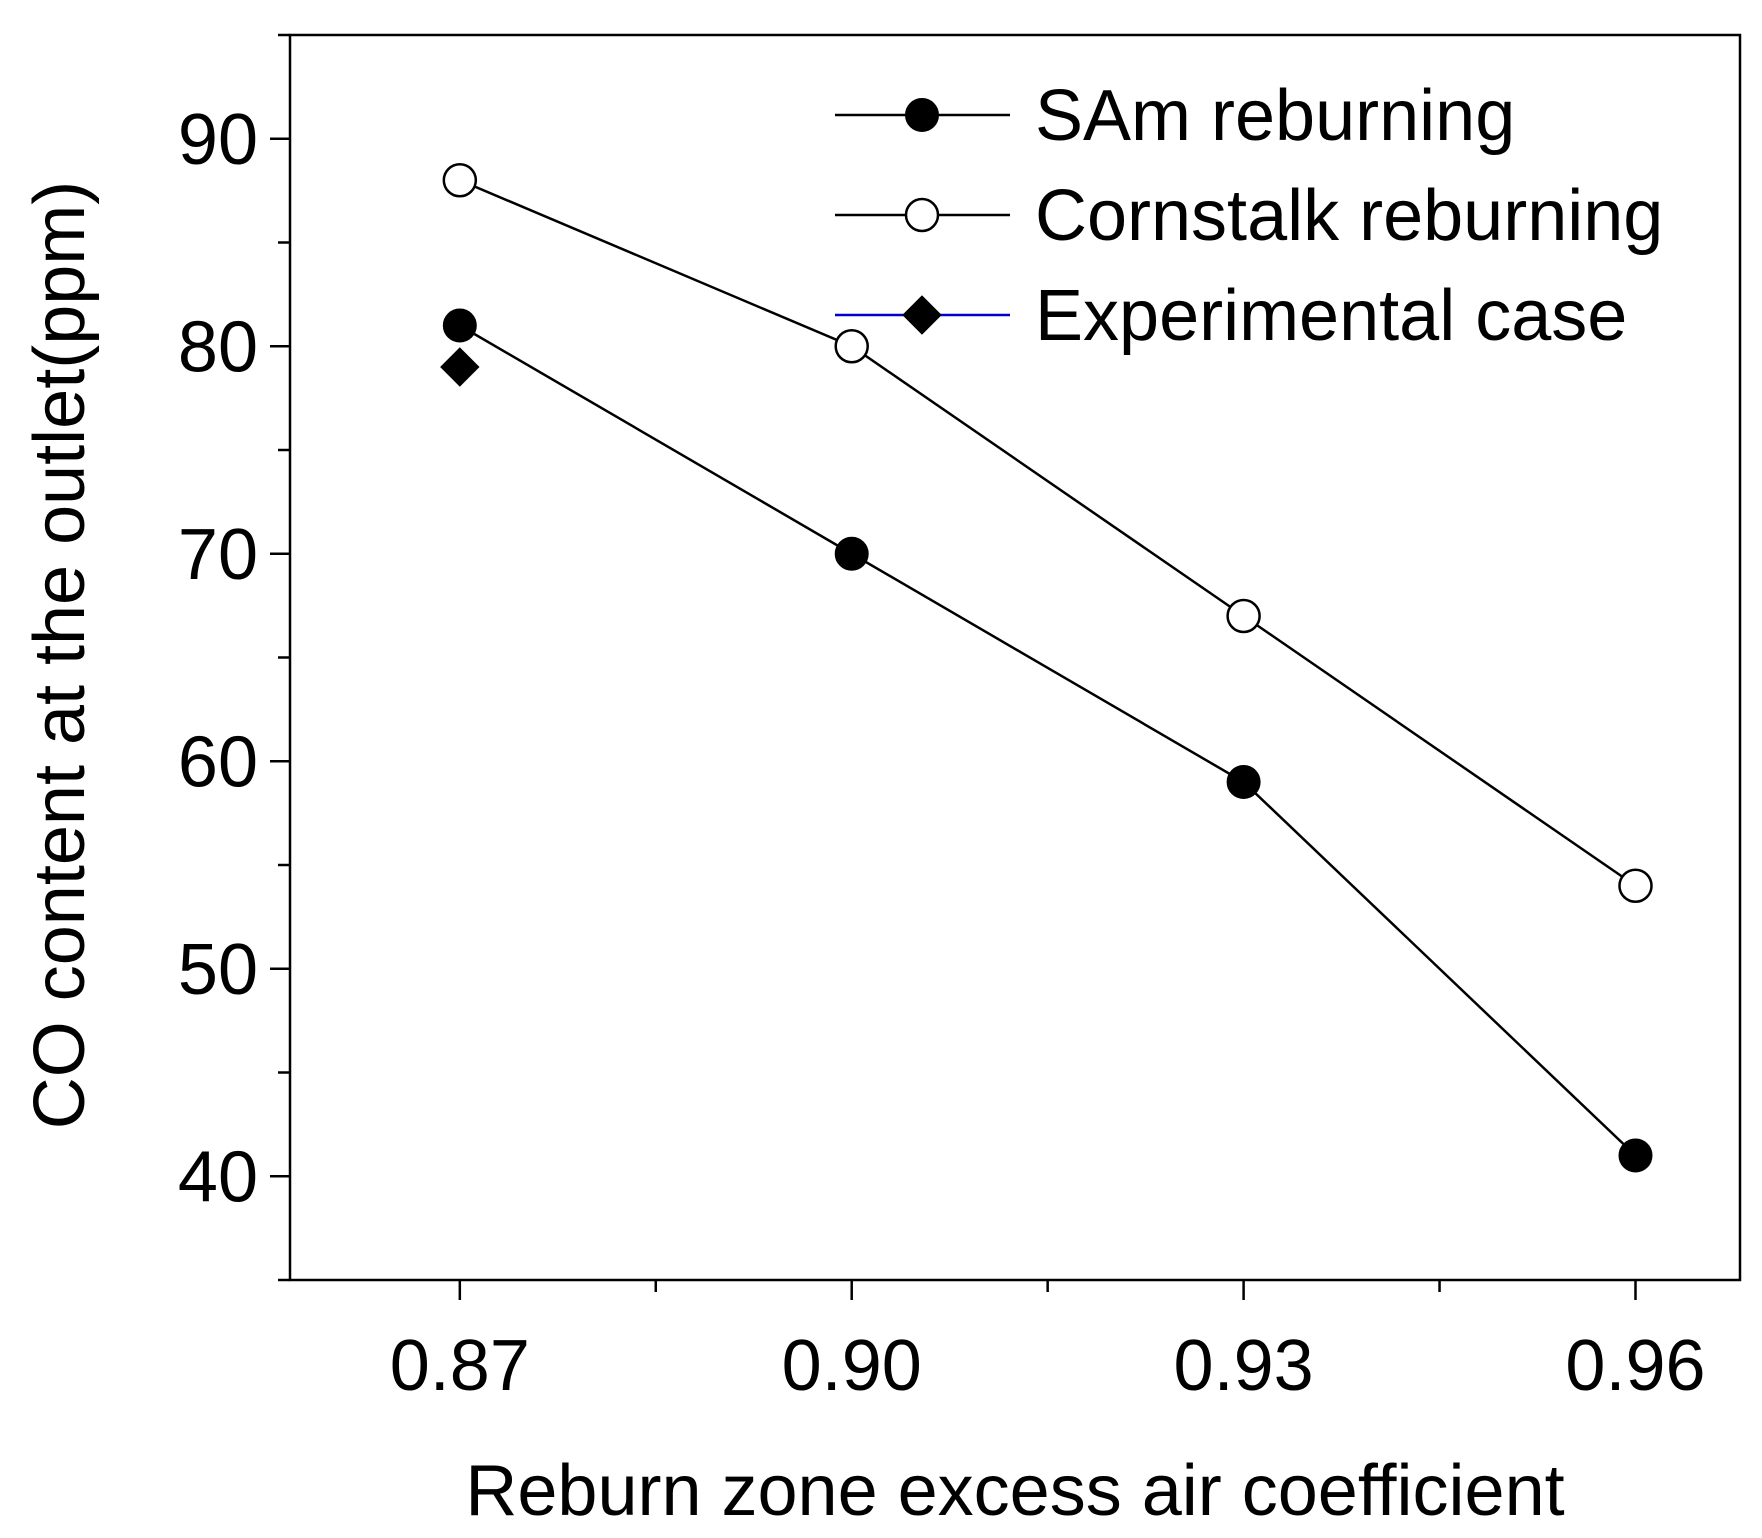 This screenshot has width=1762, height=1538. What do you see at coordinates (218, 762) in the screenshot?
I see `y-tick-label: 60` at bounding box center [218, 762].